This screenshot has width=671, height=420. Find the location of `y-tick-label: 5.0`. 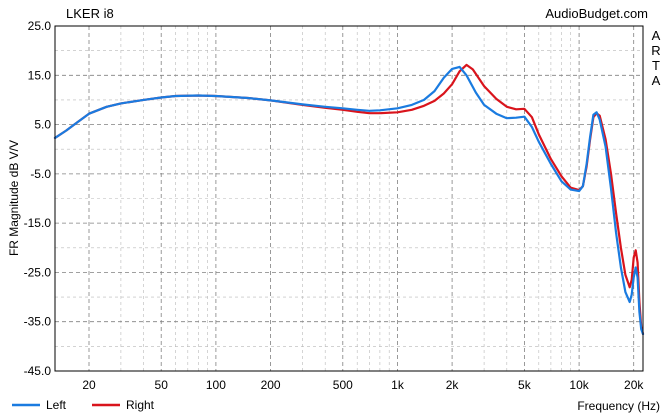

y-tick-label: 5.0 is located at coordinates (42, 125).